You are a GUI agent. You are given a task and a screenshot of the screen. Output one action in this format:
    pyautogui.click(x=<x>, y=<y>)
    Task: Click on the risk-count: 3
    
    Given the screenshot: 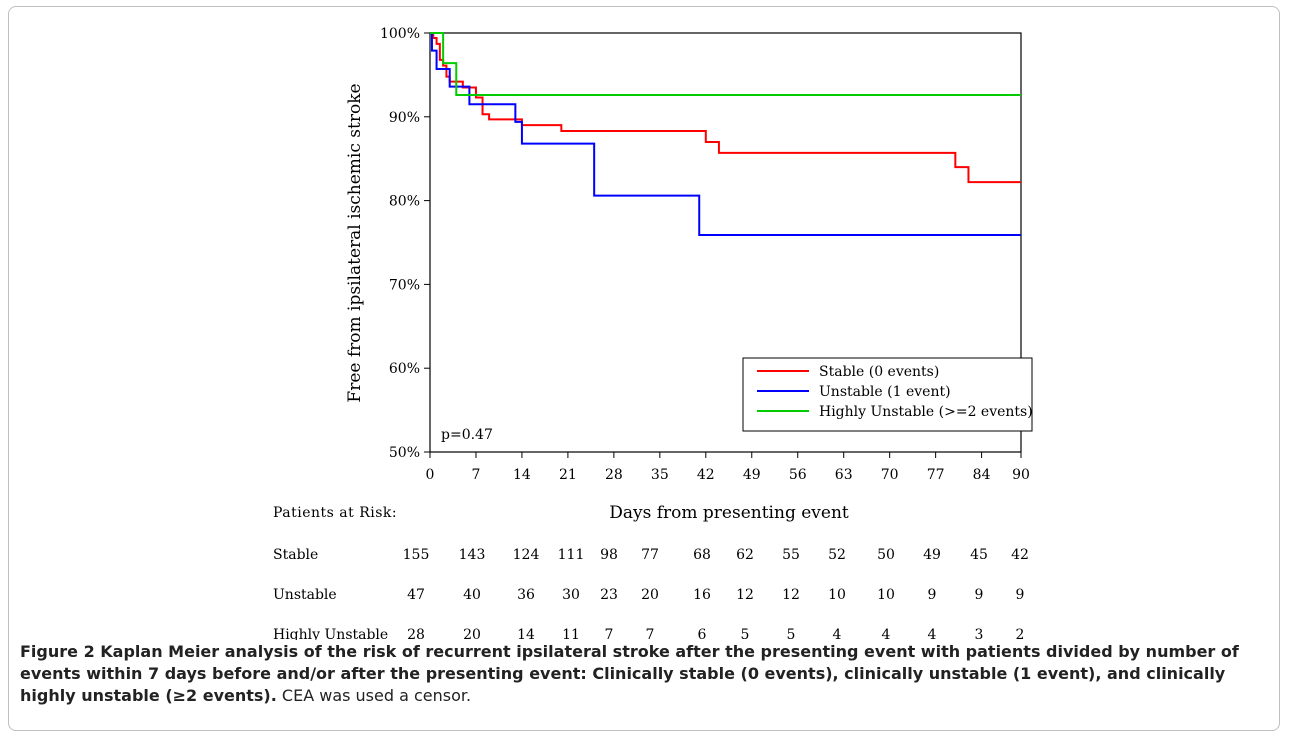 What is the action you would take?
    pyautogui.click(x=979, y=633)
    